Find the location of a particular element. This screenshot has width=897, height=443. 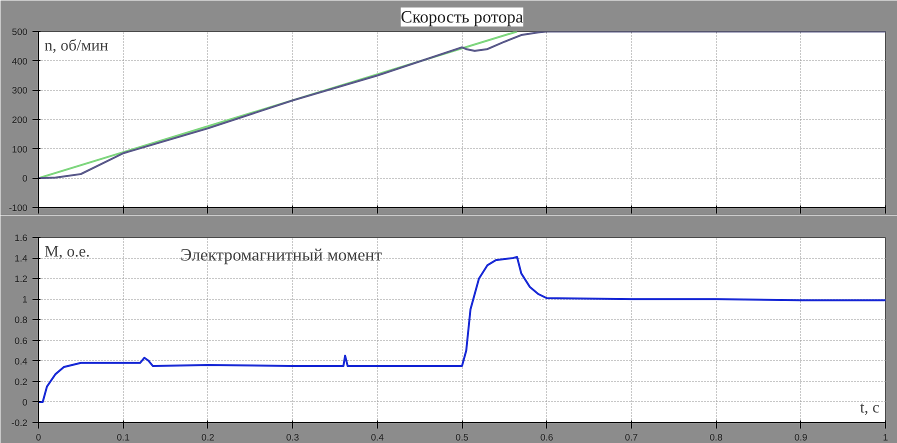

x-tick-label: 0 is located at coordinates (39, 437).